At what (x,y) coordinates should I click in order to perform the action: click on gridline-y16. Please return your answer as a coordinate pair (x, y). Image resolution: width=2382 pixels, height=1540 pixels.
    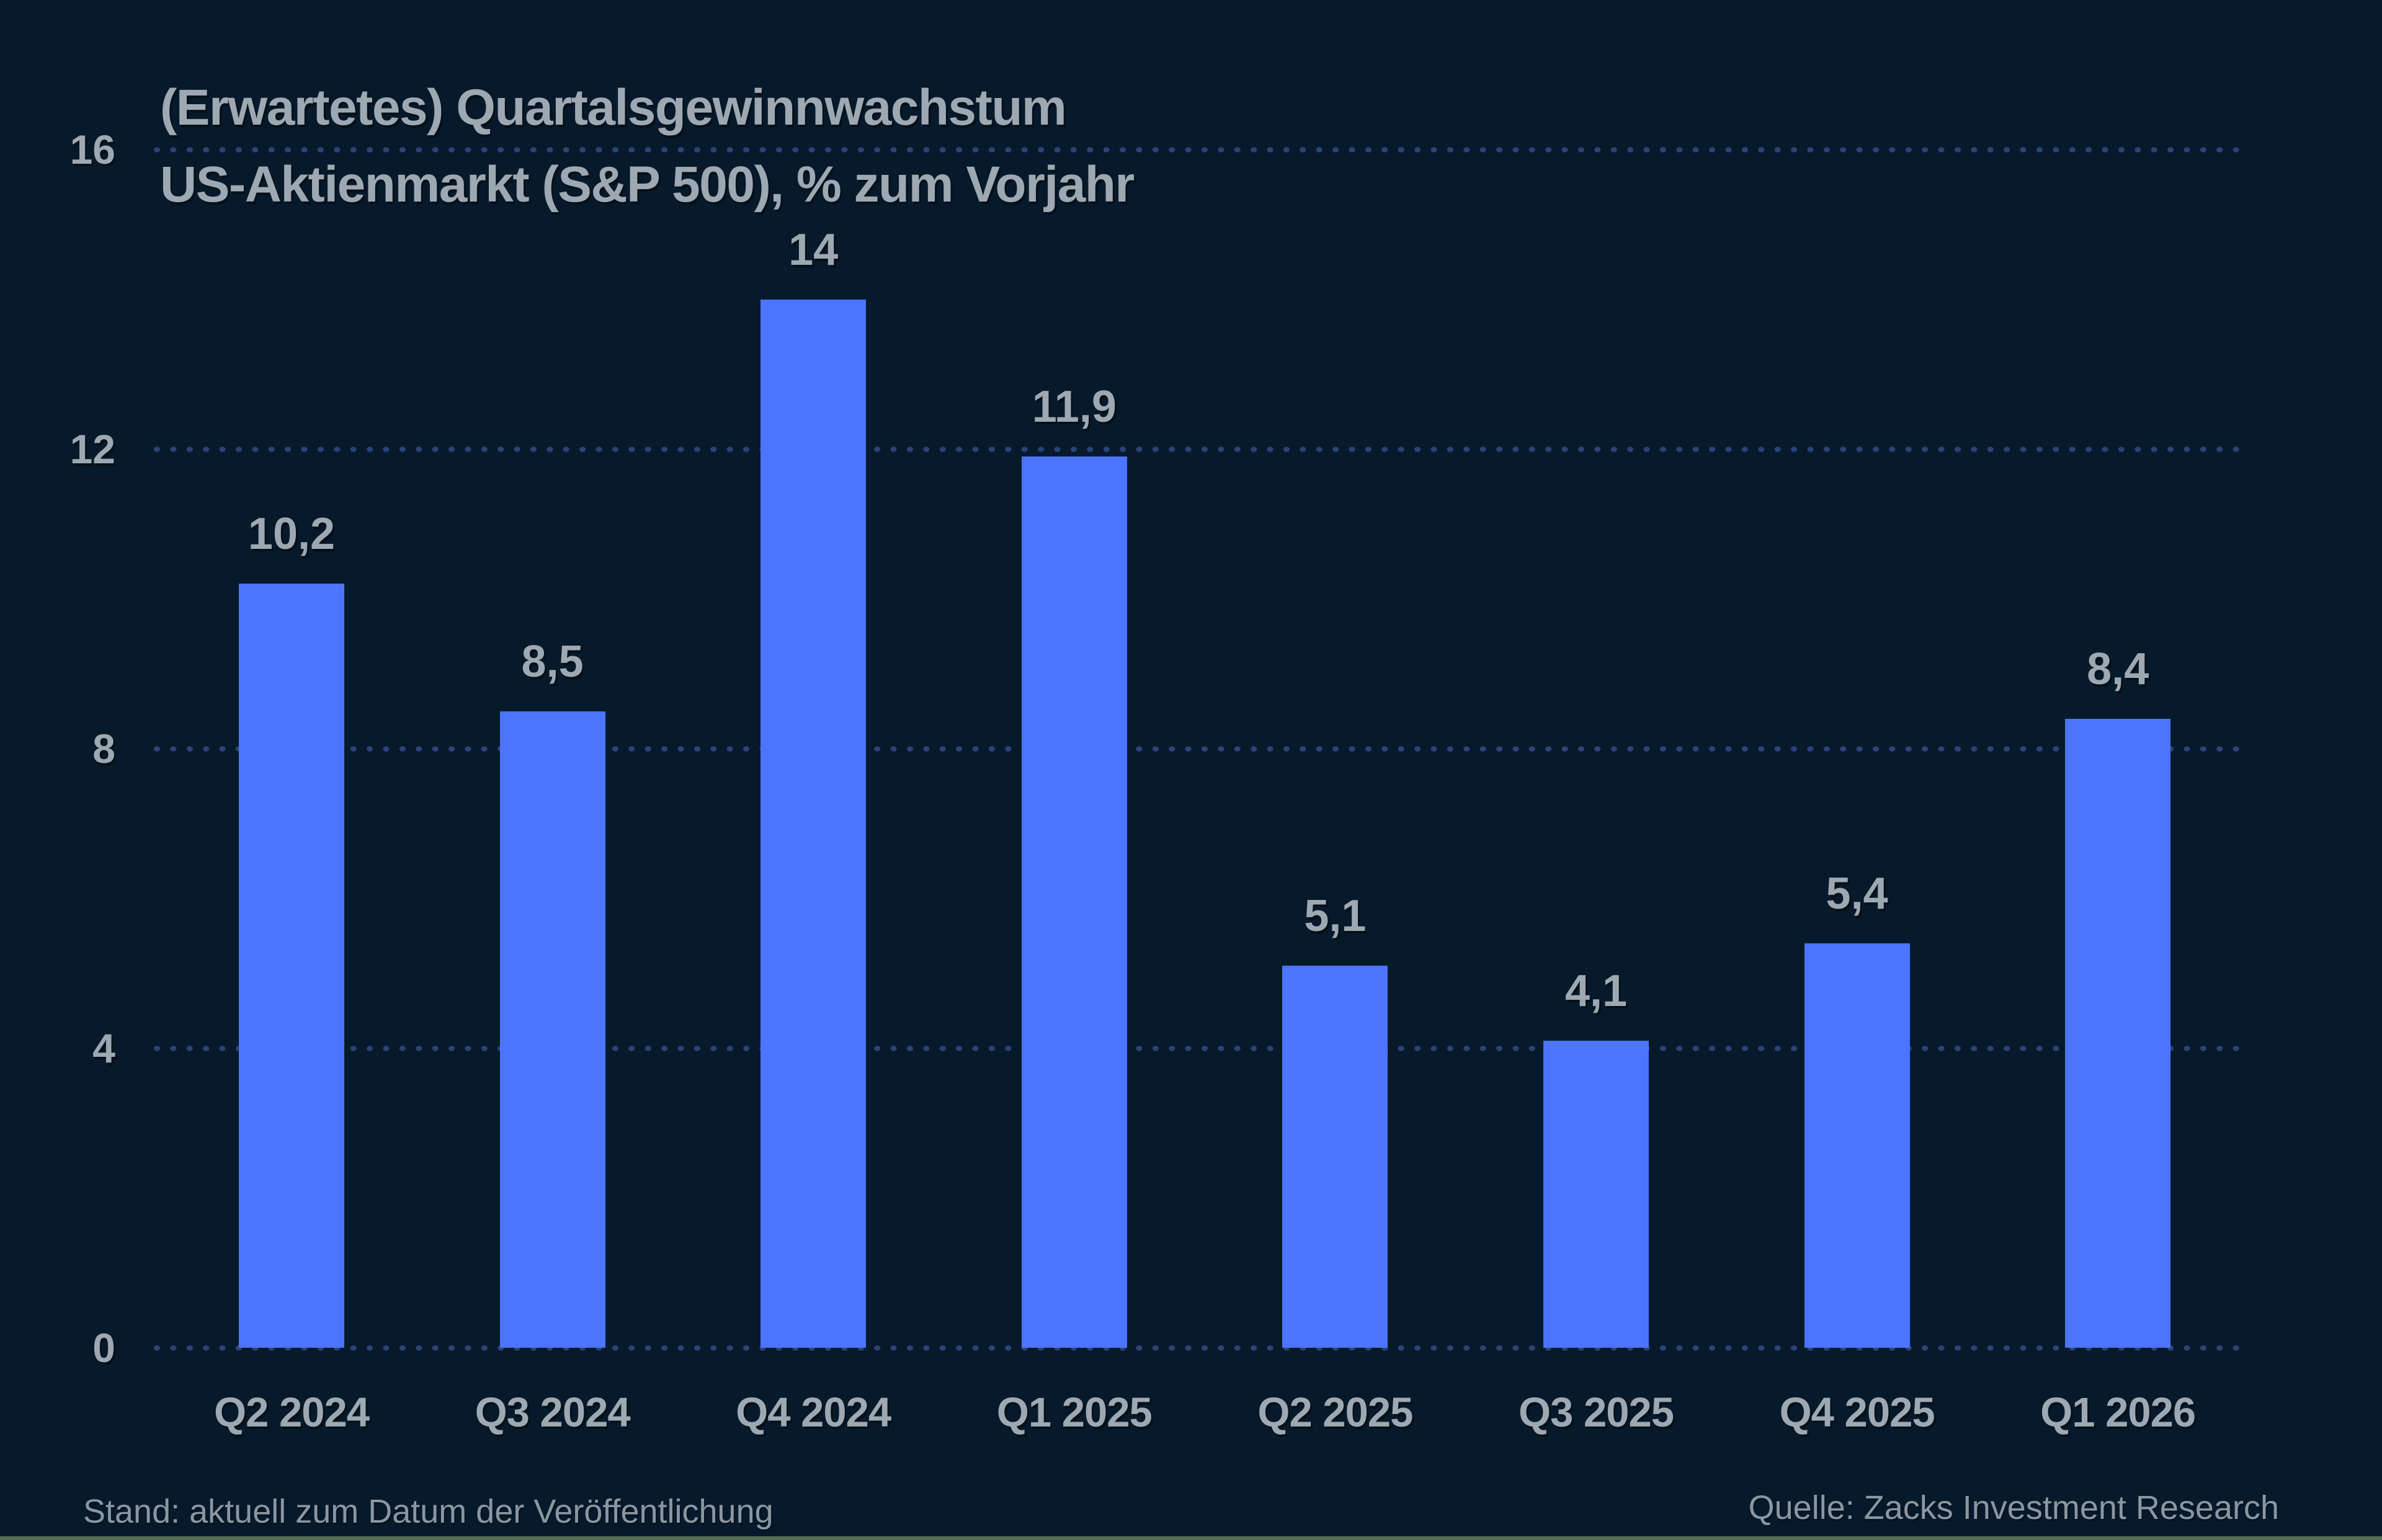
    Looking at the image, I should click on (1196, 149).